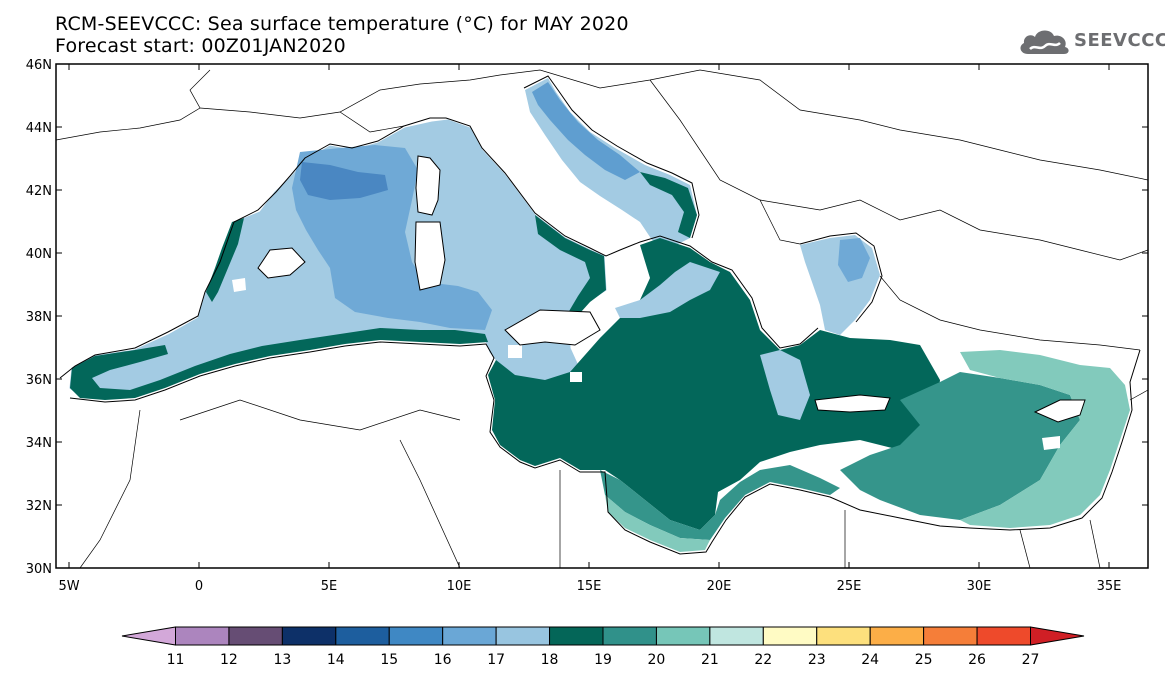  I want to click on colorbar-label: 25, so click(924, 660).